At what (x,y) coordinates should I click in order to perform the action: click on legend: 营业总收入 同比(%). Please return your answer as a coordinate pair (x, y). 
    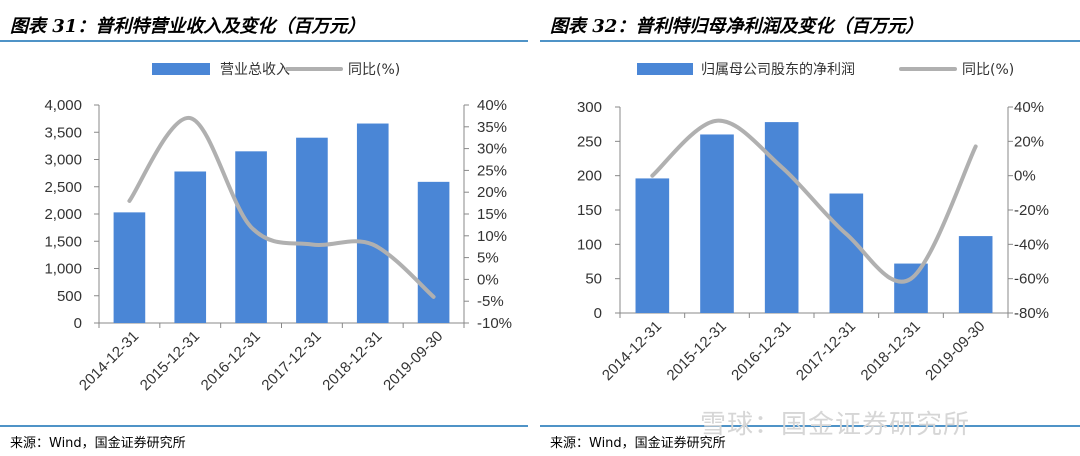
    Looking at the image, I should click on (276, 70).